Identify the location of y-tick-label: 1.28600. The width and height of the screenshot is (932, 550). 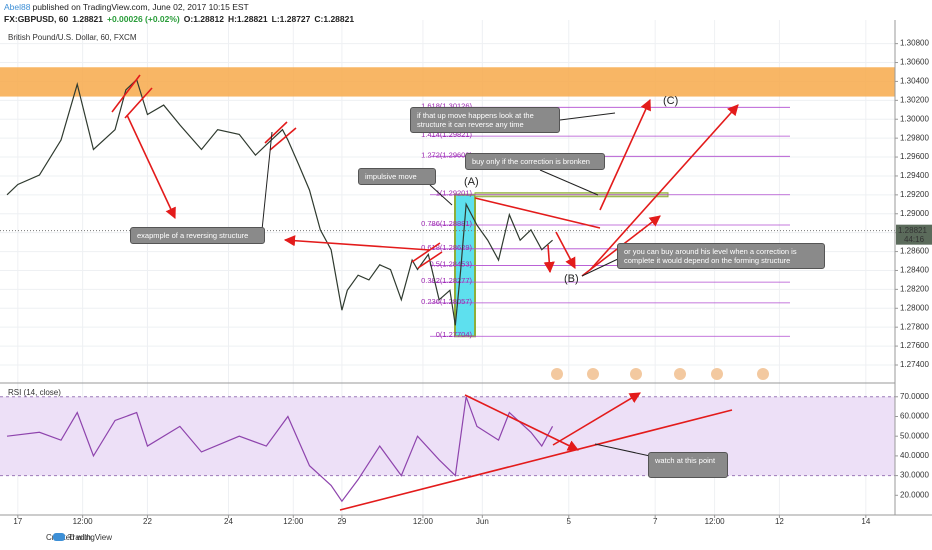
(914, 251).